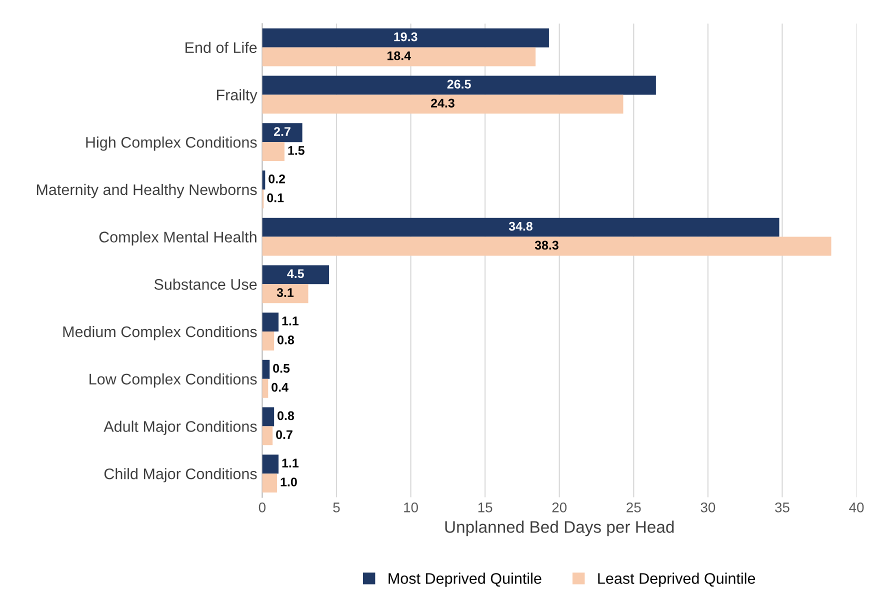  I want to click on data-label: 1.0, so click(288, 482).